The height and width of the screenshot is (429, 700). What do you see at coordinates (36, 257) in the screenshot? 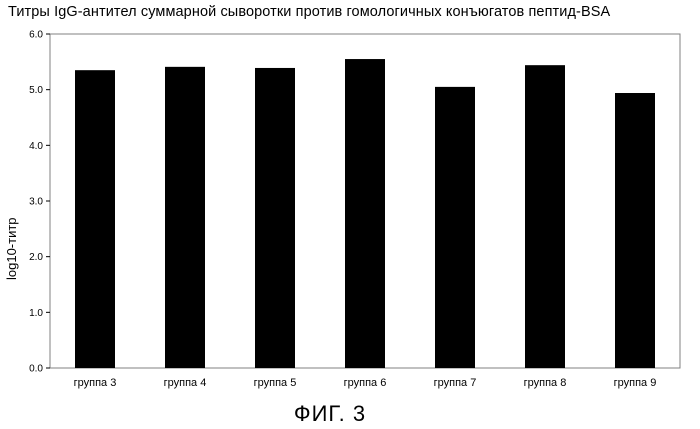
I see `y-tick-label: 2.0` at bounding box center [36, 257].